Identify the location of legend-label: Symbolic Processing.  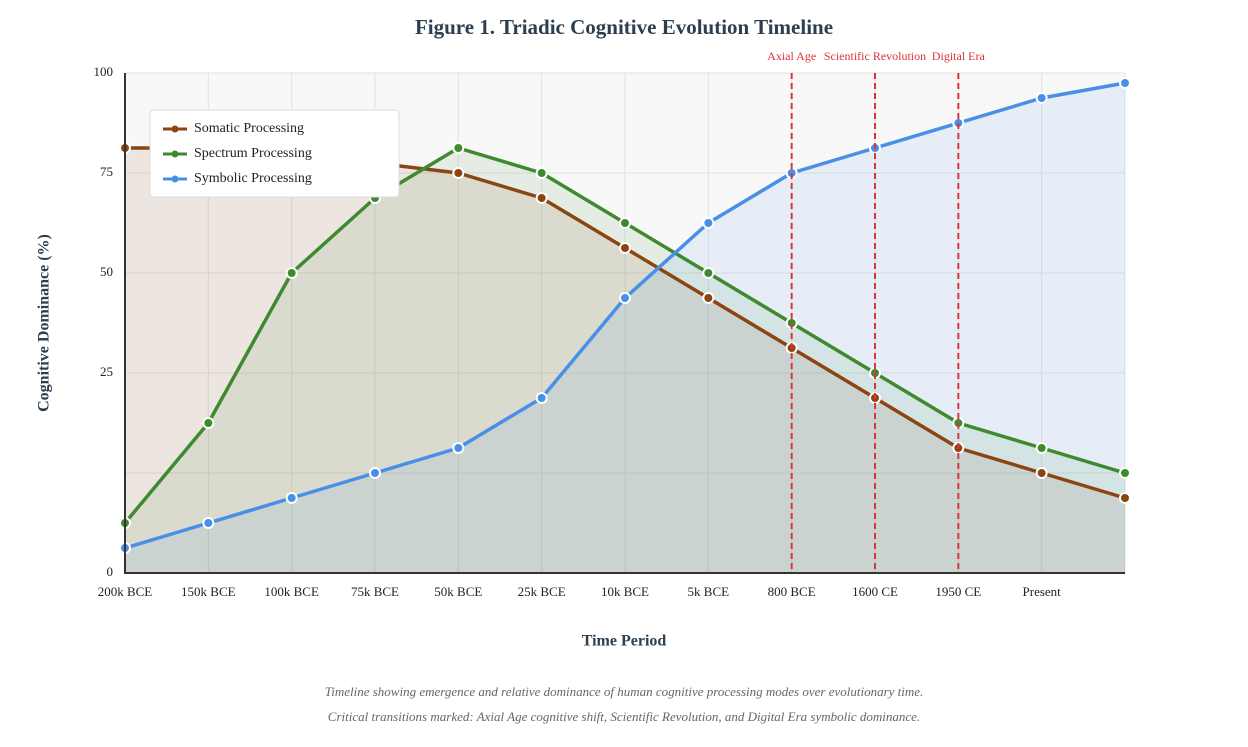
(253, 178).